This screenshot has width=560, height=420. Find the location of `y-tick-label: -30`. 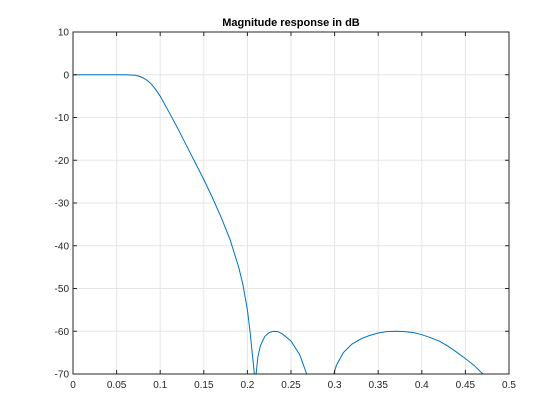

y-tick-label: -30 is located at coordinates (62, 204).